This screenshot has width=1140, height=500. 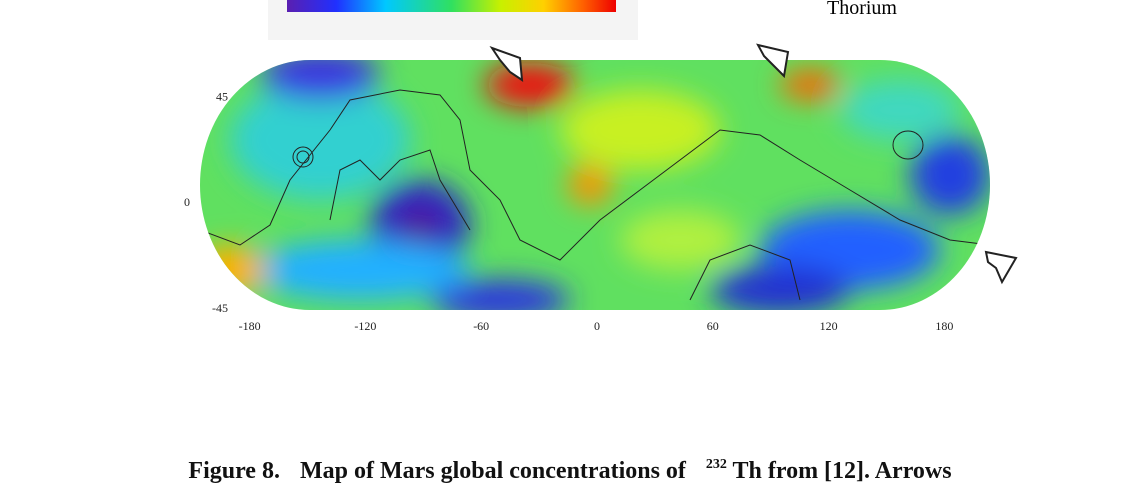 What do you see at coordinates (829, 326) in the screenshot?
I see `x-tick-label: 120` at bounding box center [829, 326].